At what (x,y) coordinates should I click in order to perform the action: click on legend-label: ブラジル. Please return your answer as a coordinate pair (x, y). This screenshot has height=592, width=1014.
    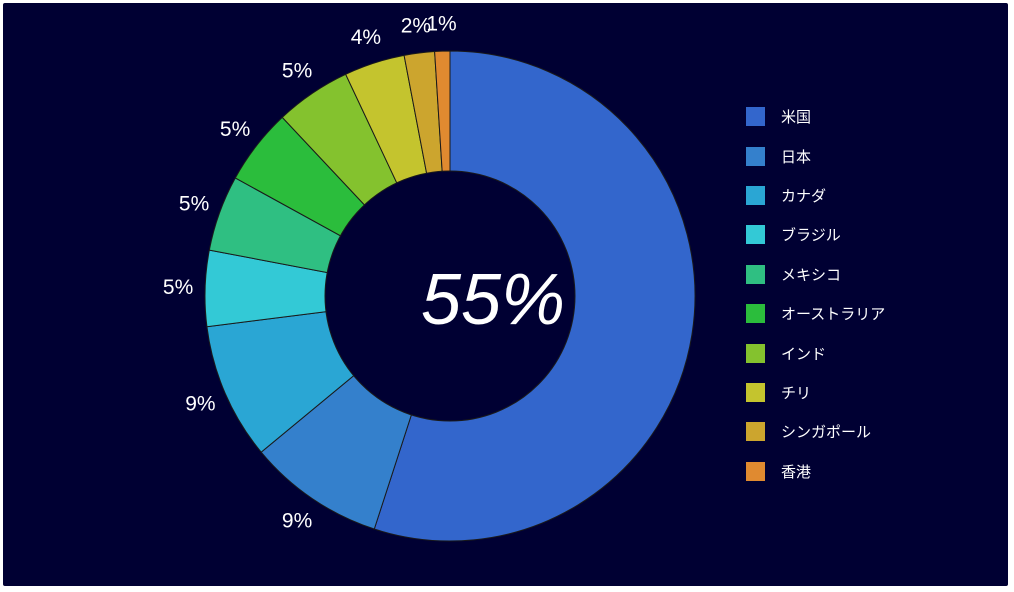
    Looking at the image, I should click on (811, 235).